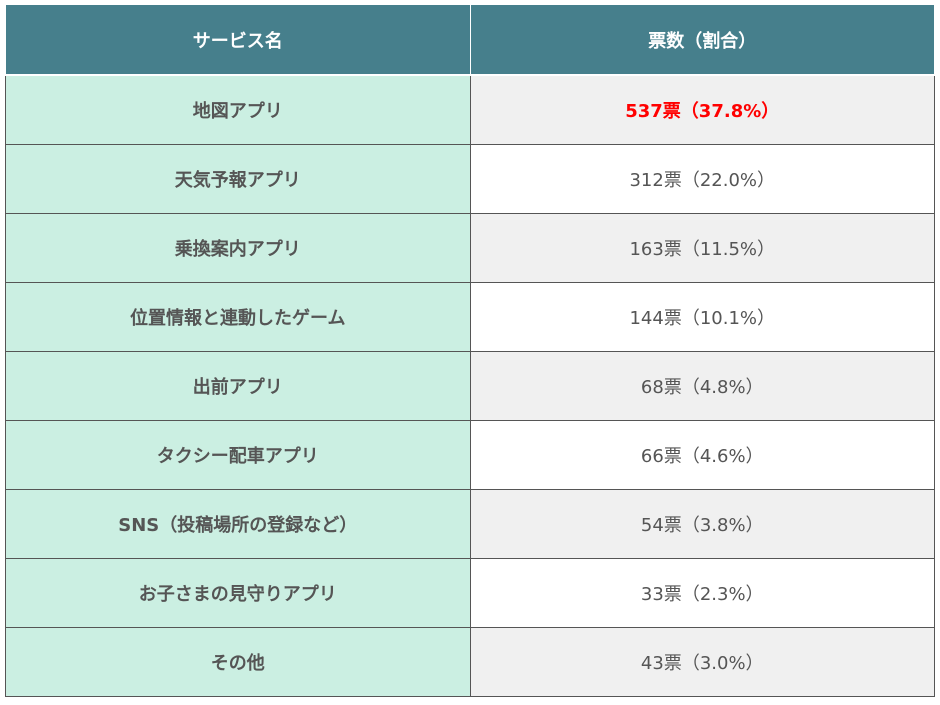  I want to click on service-name-cell: SNS（投稿場所の登録など）, so click(238, 524).